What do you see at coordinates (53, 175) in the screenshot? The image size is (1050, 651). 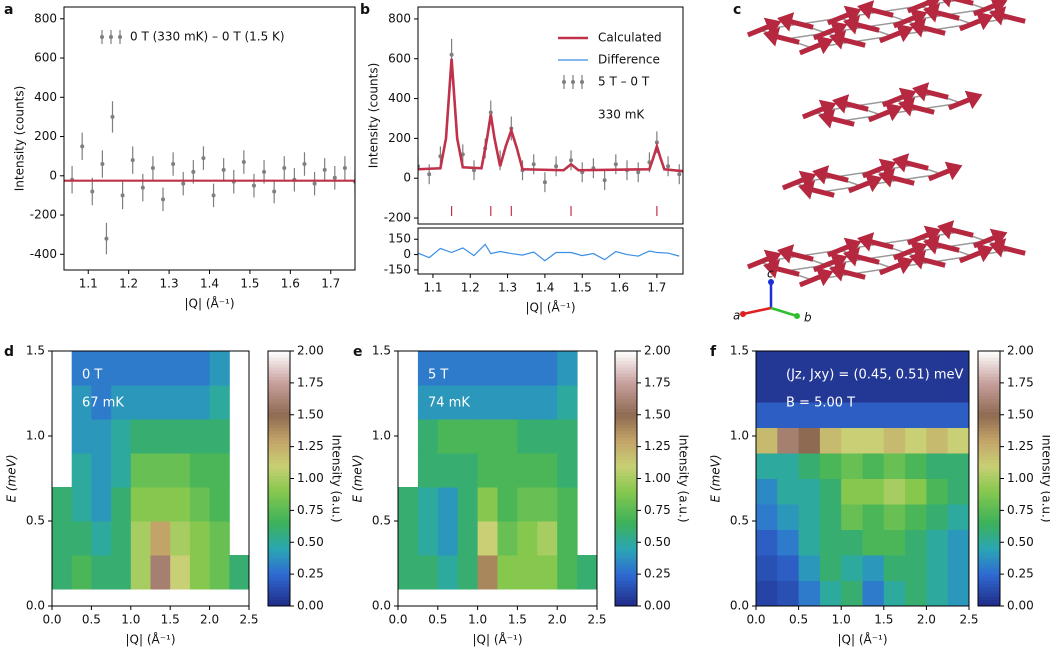 I see `y-tick-label: 0` at bounding box center [53, 175].